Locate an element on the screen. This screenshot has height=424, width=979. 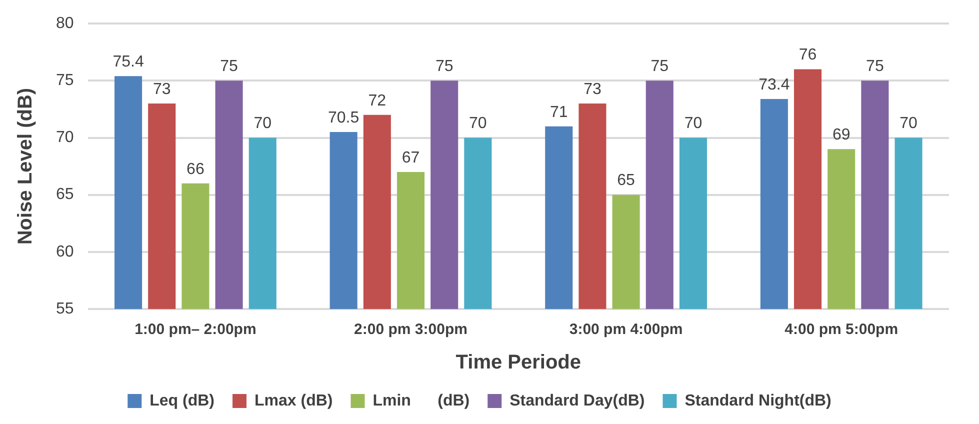
legend-label: Standard Day(dB) is located at coordinates (577, 401).